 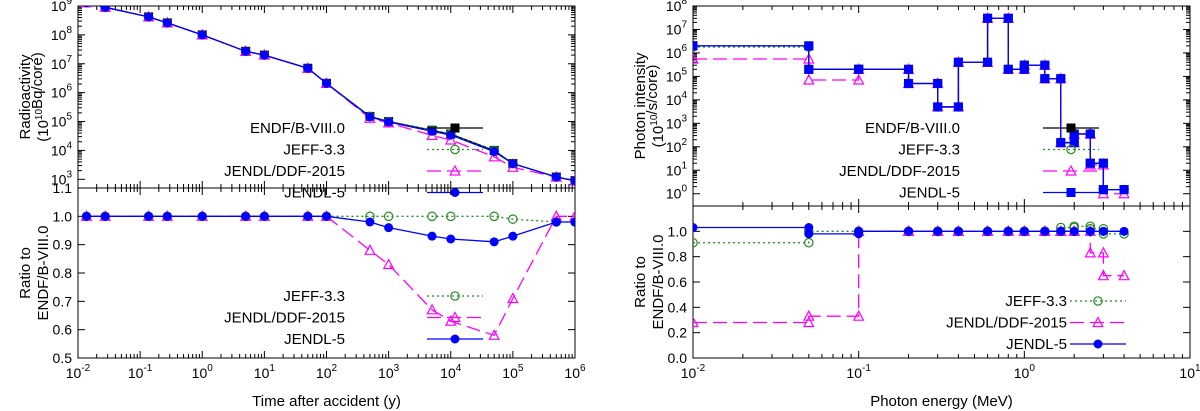 What do you see at coordinates (678, 358) in the screenshot?
I see `y-tick-label: 0.0` at bounding box center [678, 358].